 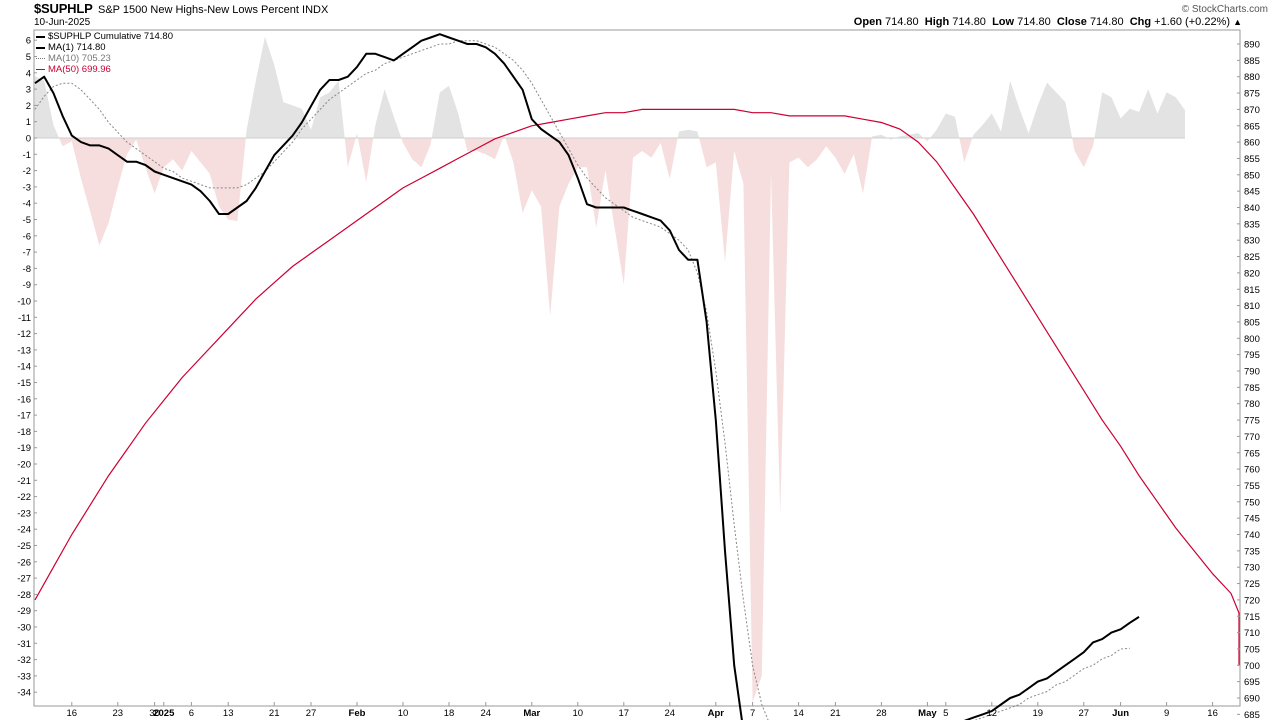 What do you see at coordinates (24, 448) in the screenshot?
I see `left-tick-label: -19` at bounding box center [24, 448].